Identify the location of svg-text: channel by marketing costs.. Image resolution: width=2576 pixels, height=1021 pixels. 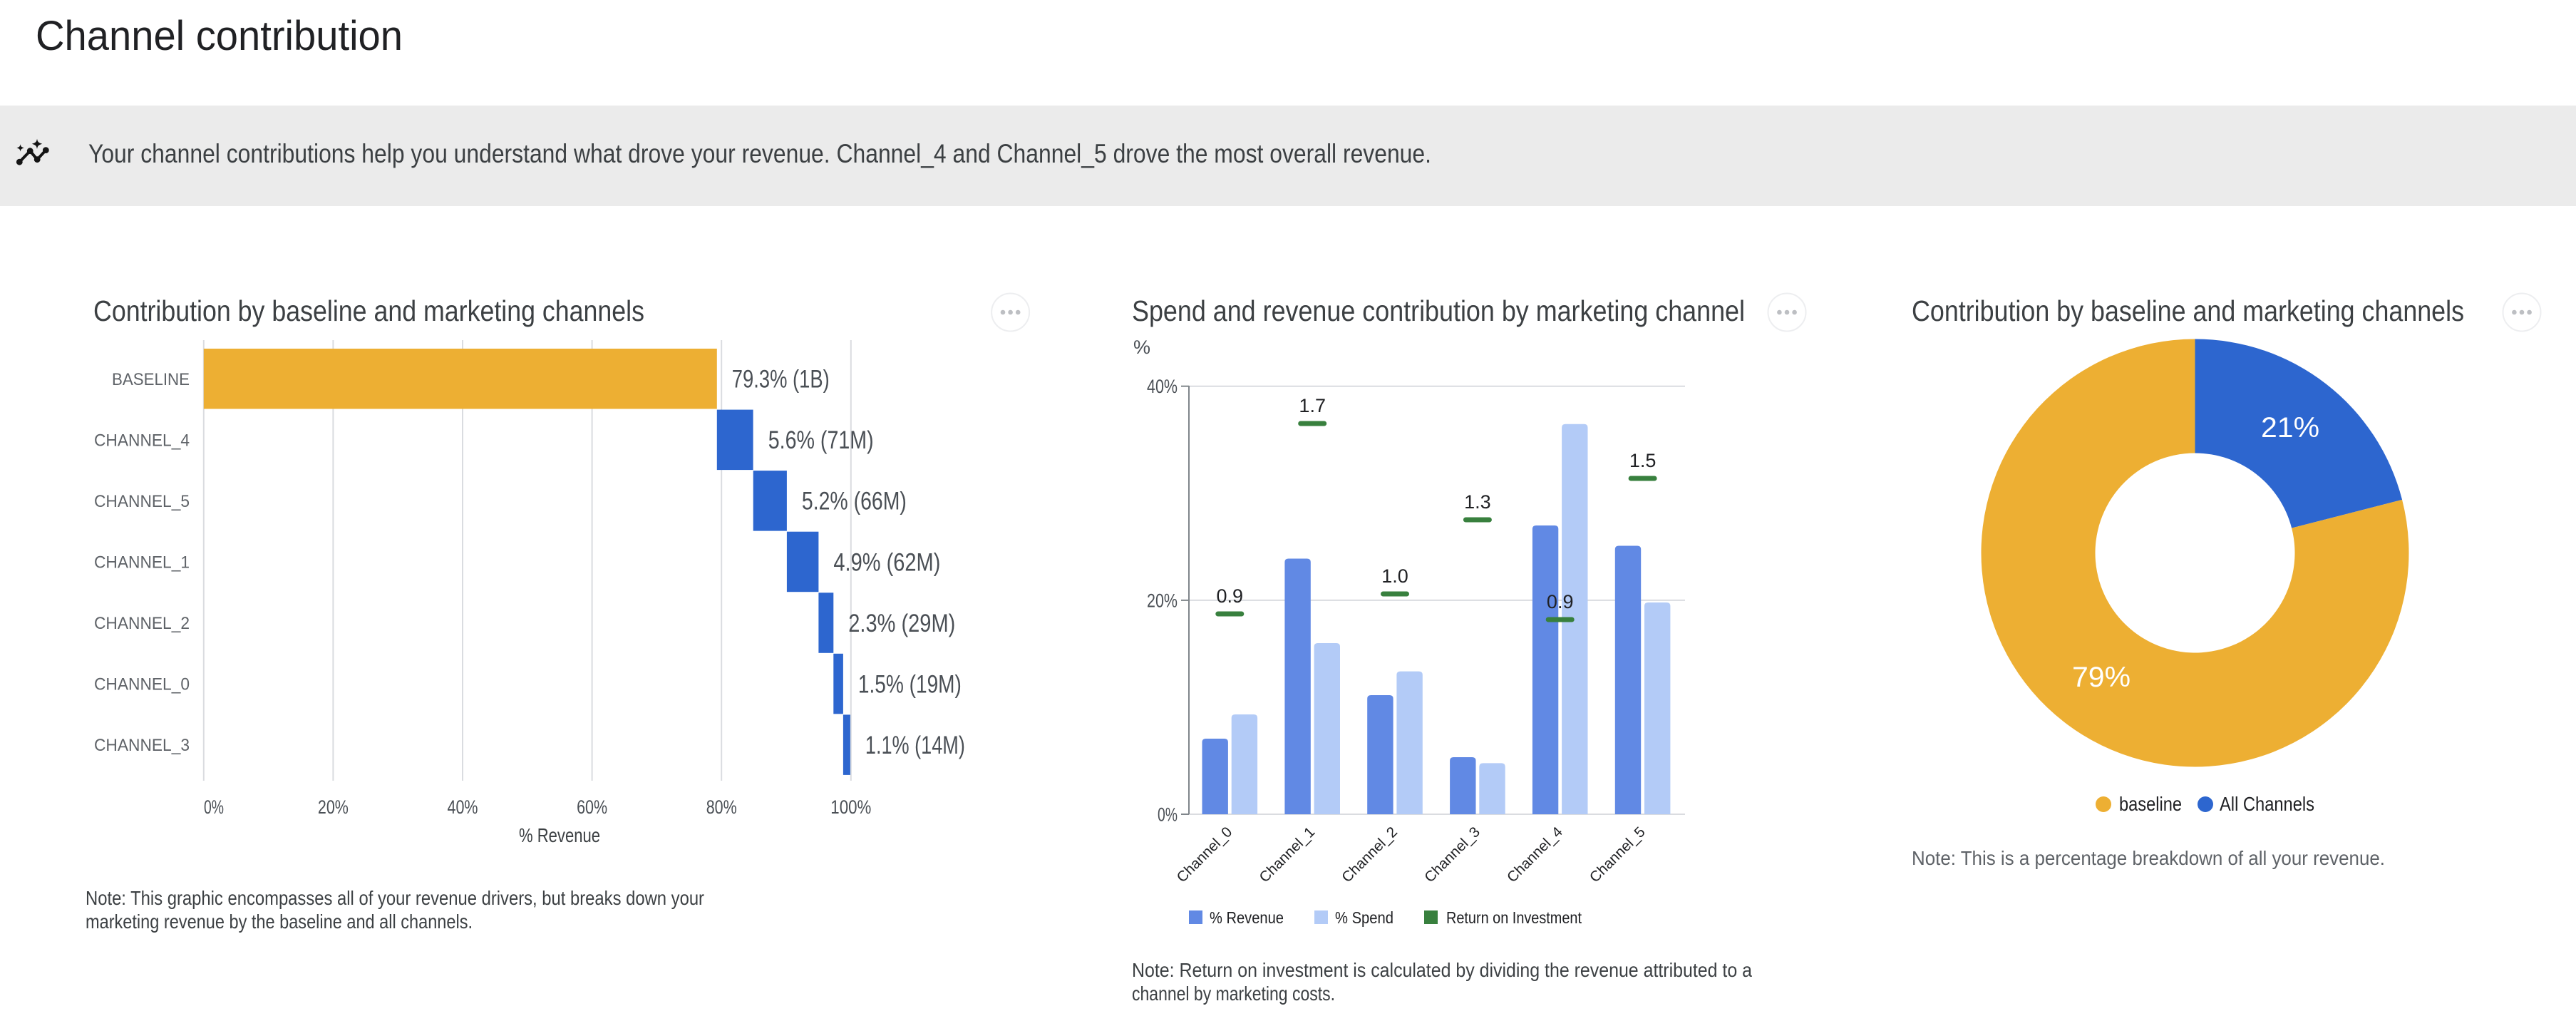
(1233, 993).